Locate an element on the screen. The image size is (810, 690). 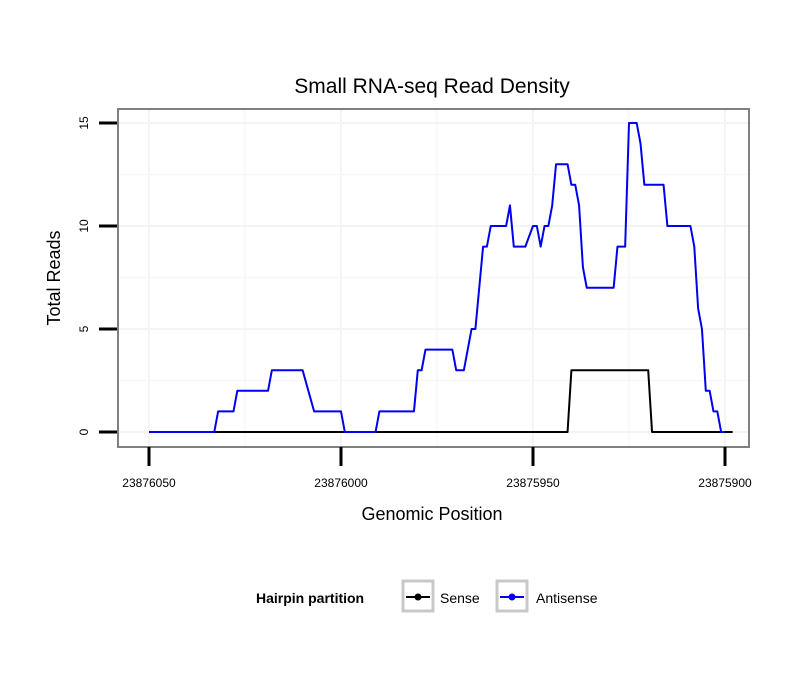
x-axis-ticks: 23876050 23876000 23875950 23875900 is located at coordinates (437, 468).